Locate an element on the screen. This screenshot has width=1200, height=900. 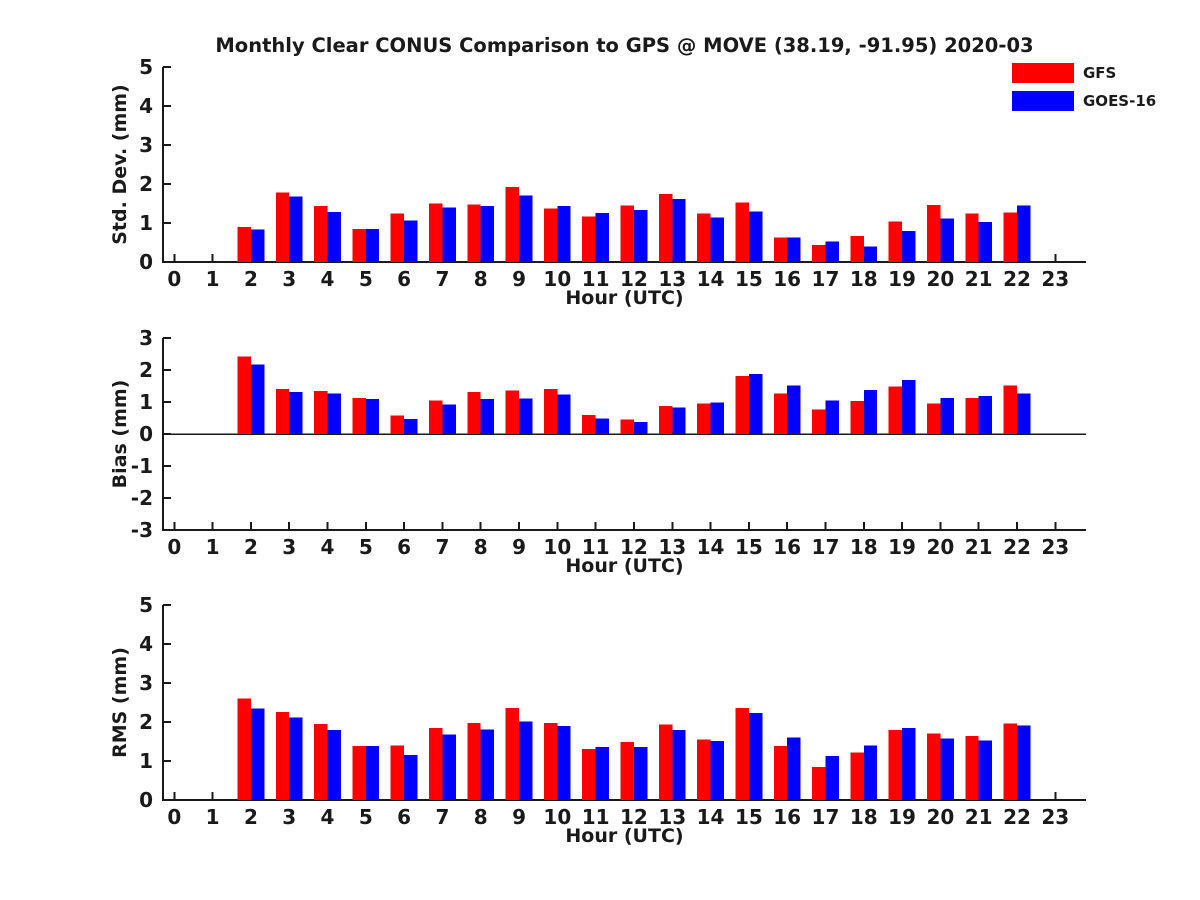
x-tick-label: 23 is located at coordinates (1055, 279).